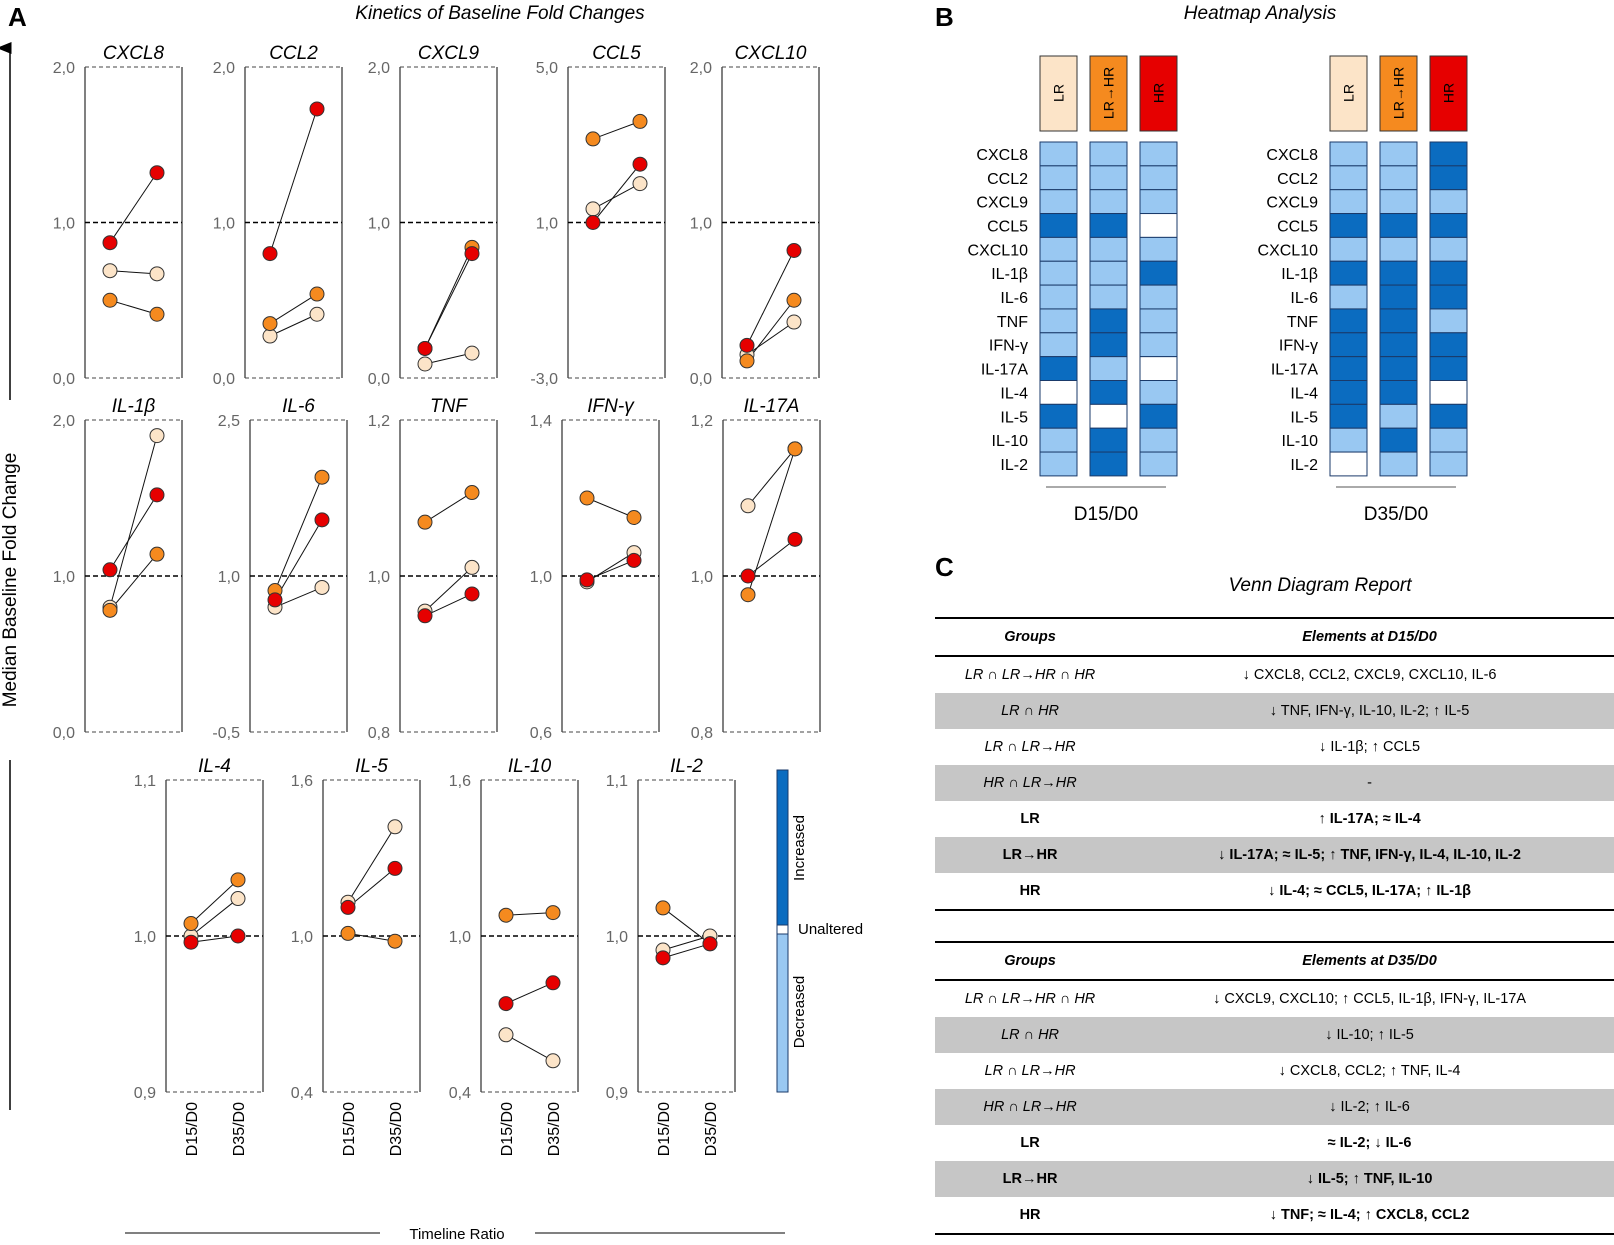 The height and width of the screenshot is (1245, 1614). I want to click on row-label: IL-6, so click(1014, 298).